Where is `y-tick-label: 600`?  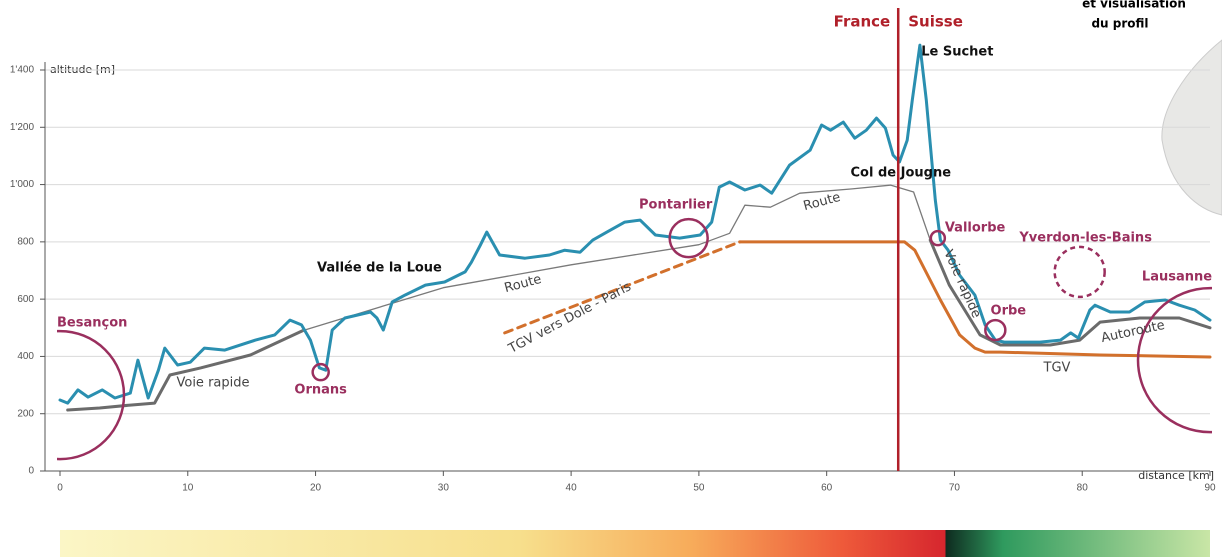 y-tick-label: 600 is located at coordinates (25, 299).